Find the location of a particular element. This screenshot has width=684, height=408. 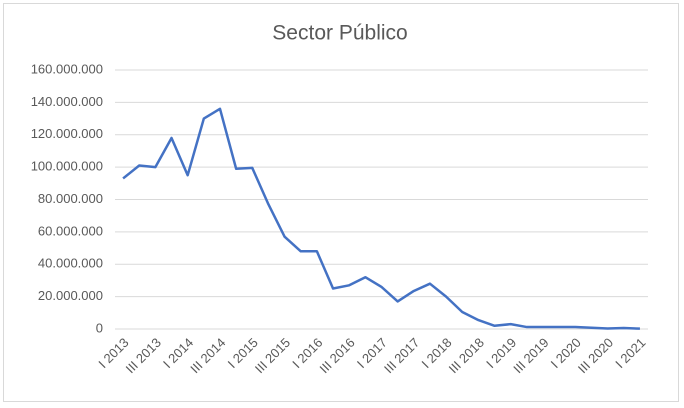

y-tick-label: 160.000.000 is located at coordinates (67, 68).